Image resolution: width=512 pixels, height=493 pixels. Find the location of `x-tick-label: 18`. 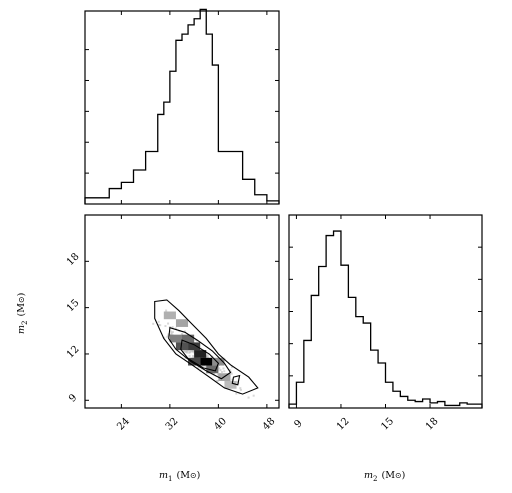

x-tick-label: 18 is located at coordinates (432, 424).